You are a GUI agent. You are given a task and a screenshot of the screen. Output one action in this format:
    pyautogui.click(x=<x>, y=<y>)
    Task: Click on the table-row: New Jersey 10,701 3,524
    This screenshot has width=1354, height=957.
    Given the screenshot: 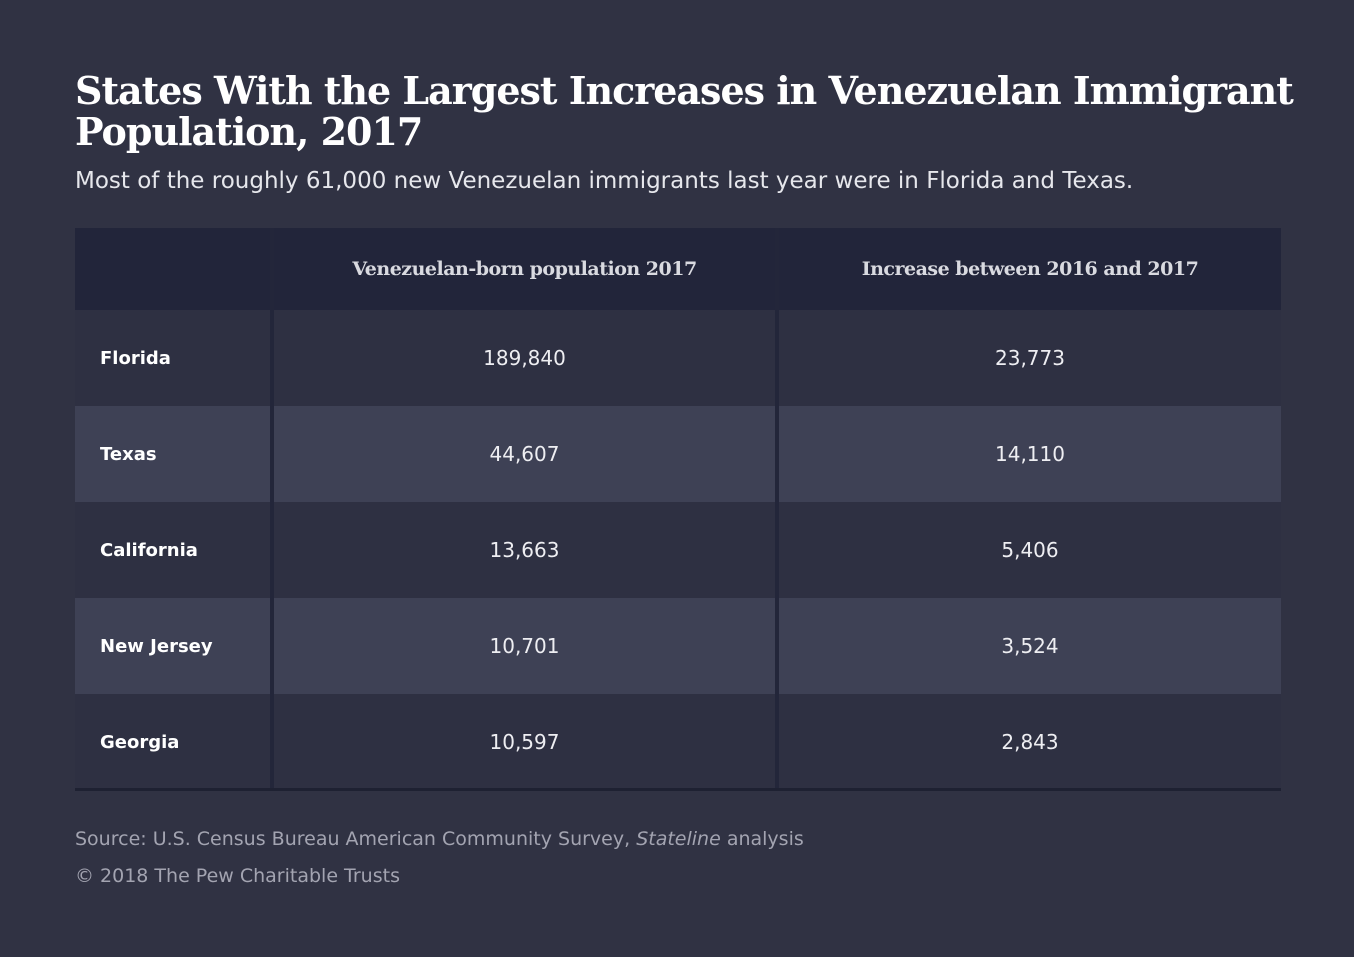 What is the action you would take?
    pyautogui.click(x=678, y=646)
    